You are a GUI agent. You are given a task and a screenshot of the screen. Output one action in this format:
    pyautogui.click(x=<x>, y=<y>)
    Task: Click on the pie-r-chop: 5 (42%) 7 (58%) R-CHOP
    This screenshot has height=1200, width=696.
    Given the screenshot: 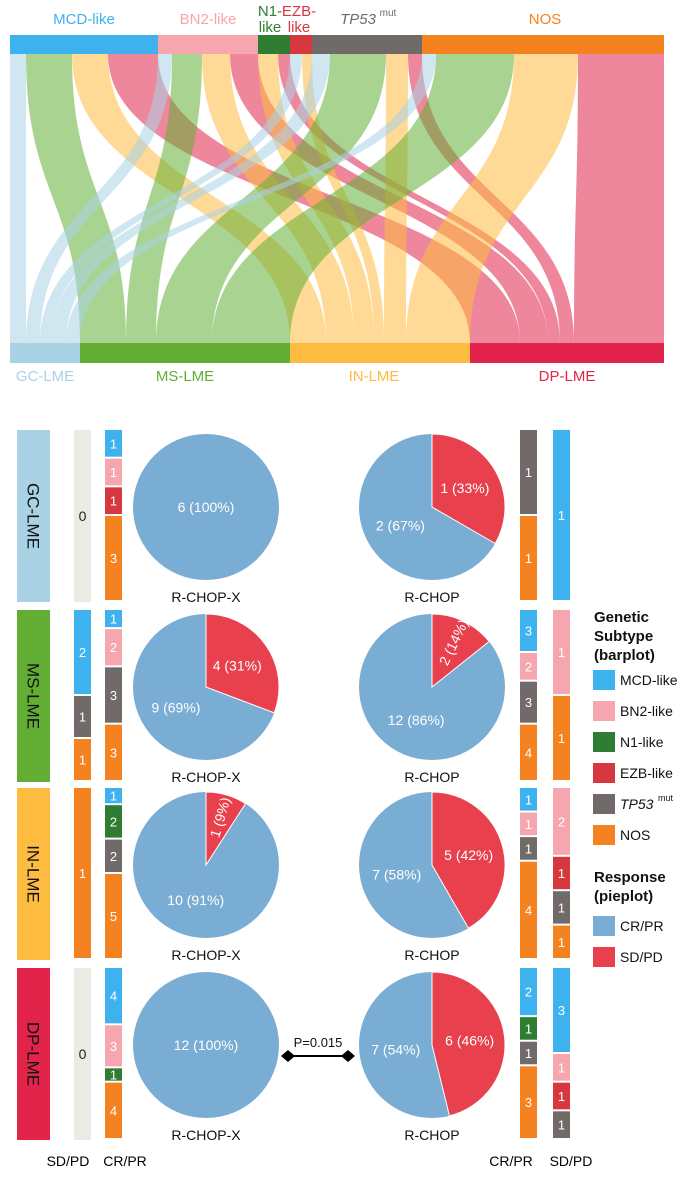 What is the action you would take?
    pyautogui.click(x=432, y=877)
    